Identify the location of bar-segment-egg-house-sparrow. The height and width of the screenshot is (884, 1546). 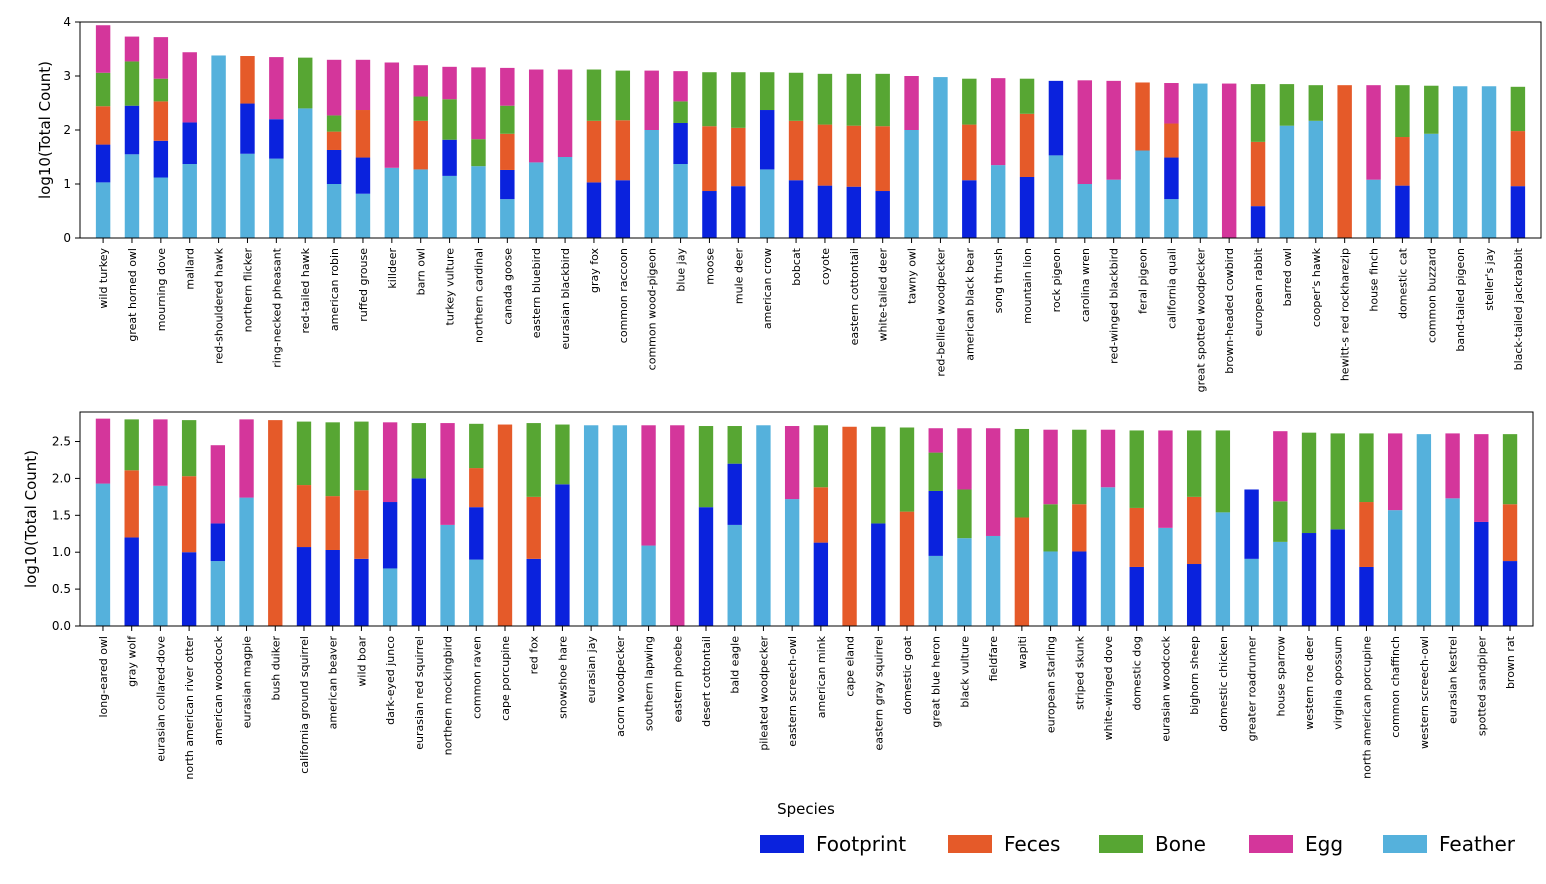
(1280, 466).